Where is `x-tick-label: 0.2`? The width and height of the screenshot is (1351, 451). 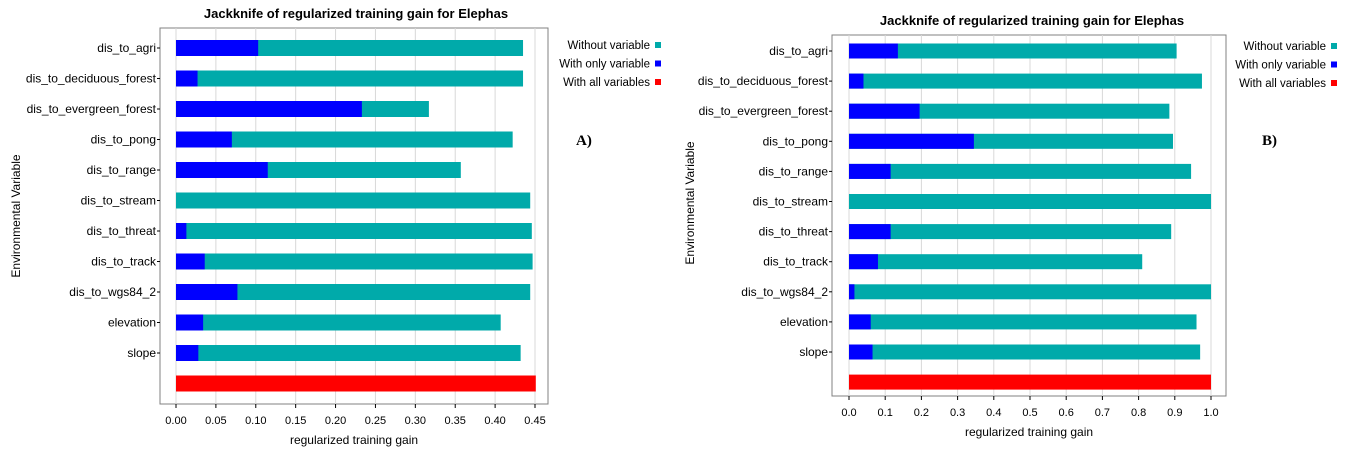
x-tick-label: 0.2 is located at coordinates (921, 413).